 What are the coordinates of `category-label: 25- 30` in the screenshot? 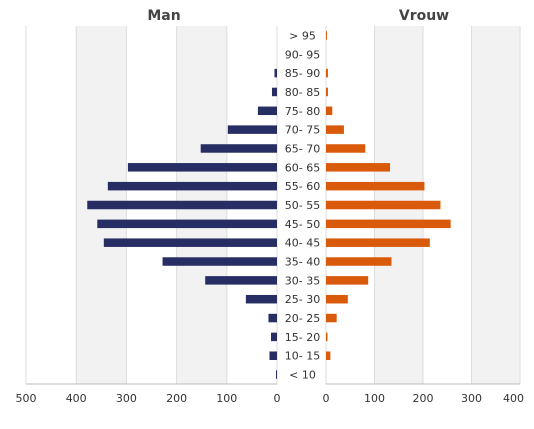 It's located at (302, 299).